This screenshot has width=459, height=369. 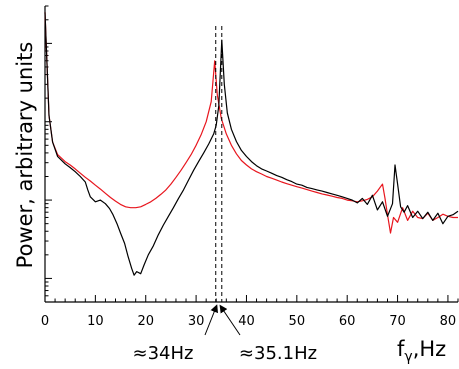 I want to click on x-tick-label: 80, so click(x=448, y=321).